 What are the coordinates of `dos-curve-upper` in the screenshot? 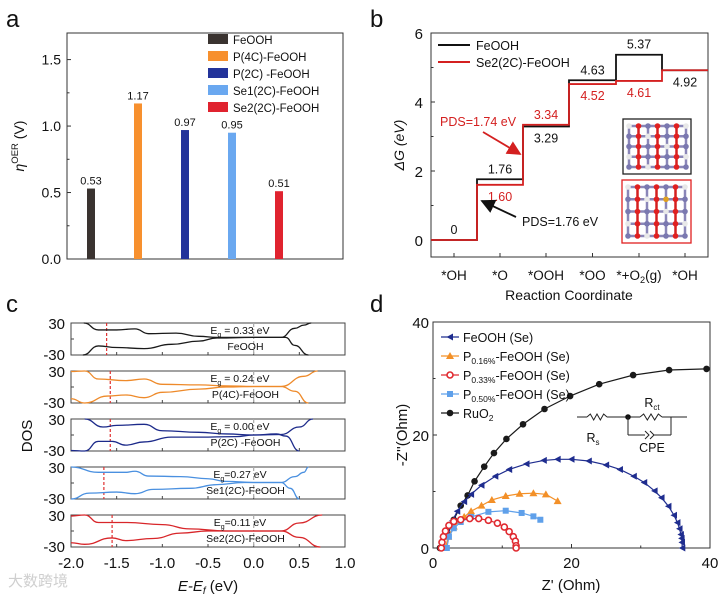 It's located at (194, 379).